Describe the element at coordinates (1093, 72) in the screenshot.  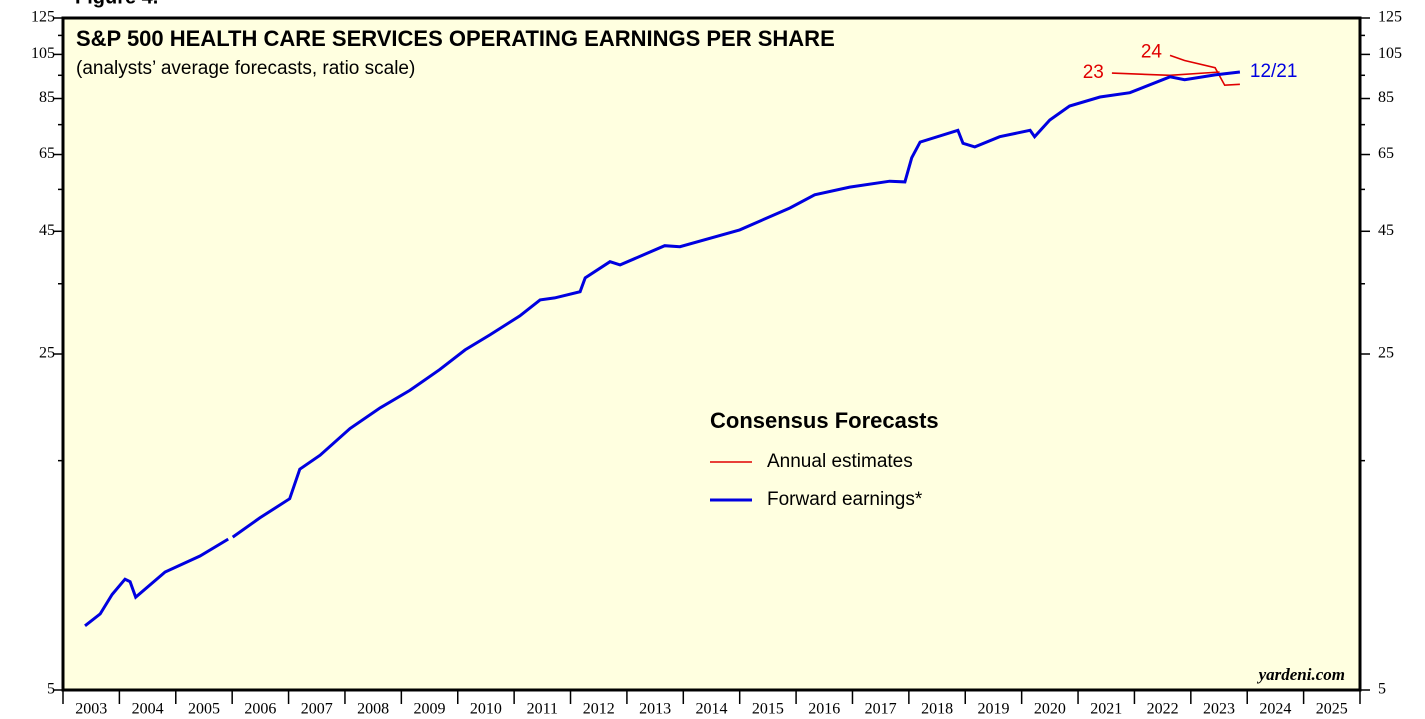
I see `series-label: 23` at that location.